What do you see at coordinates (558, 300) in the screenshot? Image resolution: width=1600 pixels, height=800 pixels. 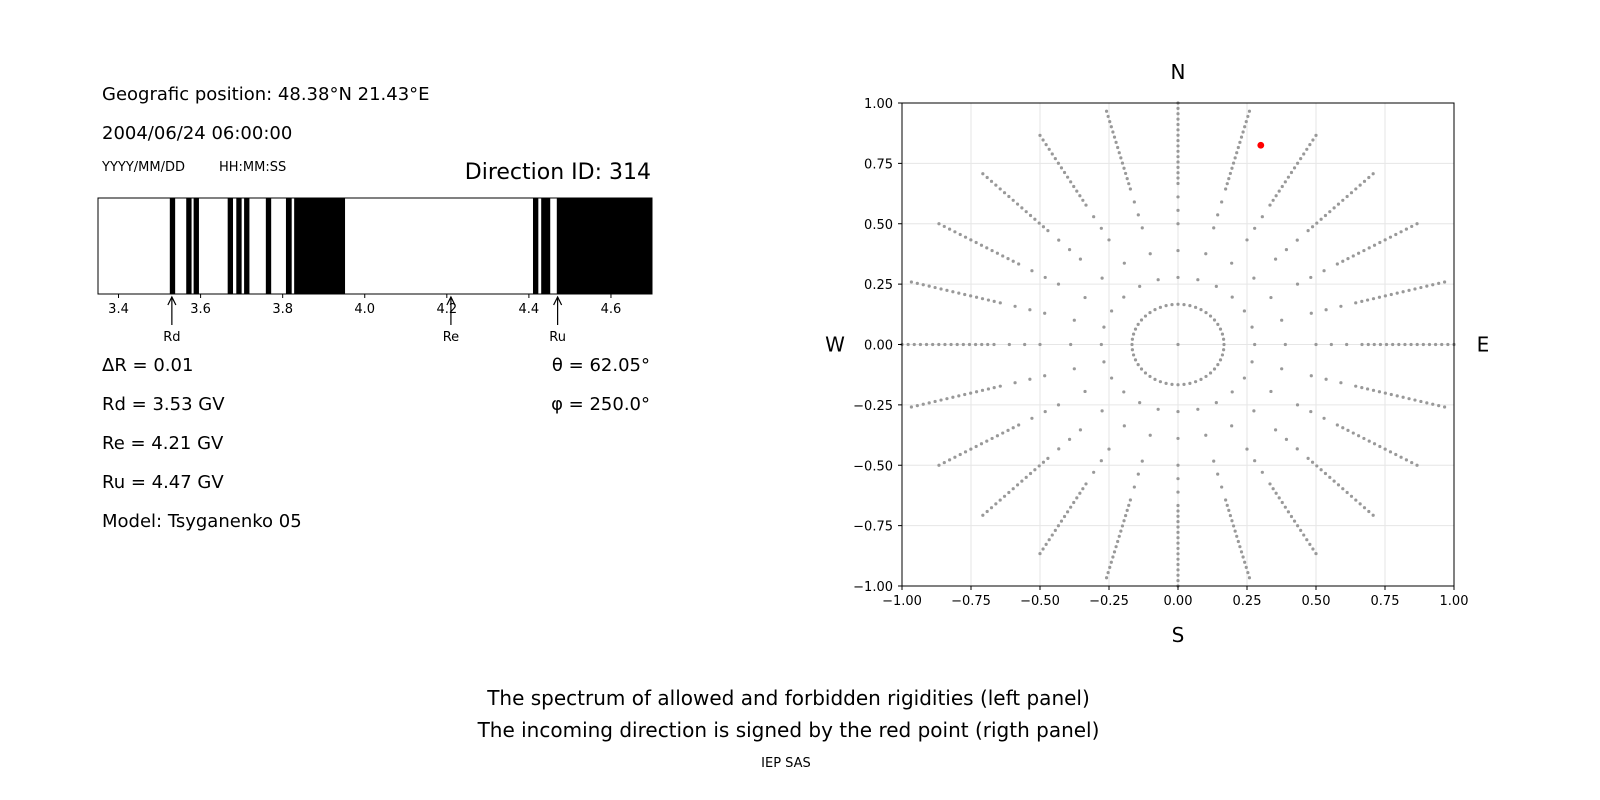 I see `marker-arrow-head` at bounding box center [558, 300].